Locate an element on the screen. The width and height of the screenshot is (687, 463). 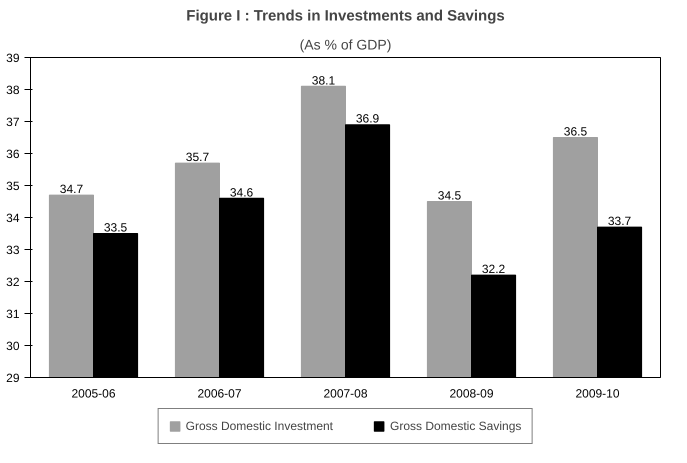
legend-label: Gross Domestic Savings is located at coordinates (456, 426).